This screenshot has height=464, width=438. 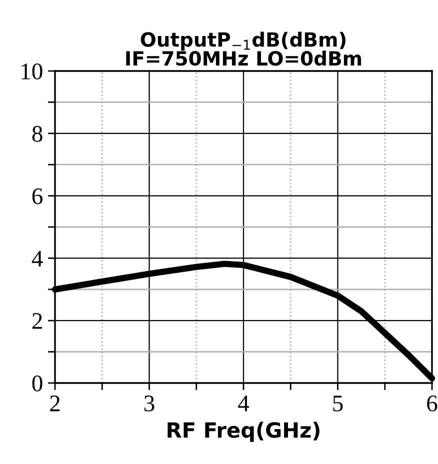 I want to click on x-tick-label: 2, so click(x=55, y=404).